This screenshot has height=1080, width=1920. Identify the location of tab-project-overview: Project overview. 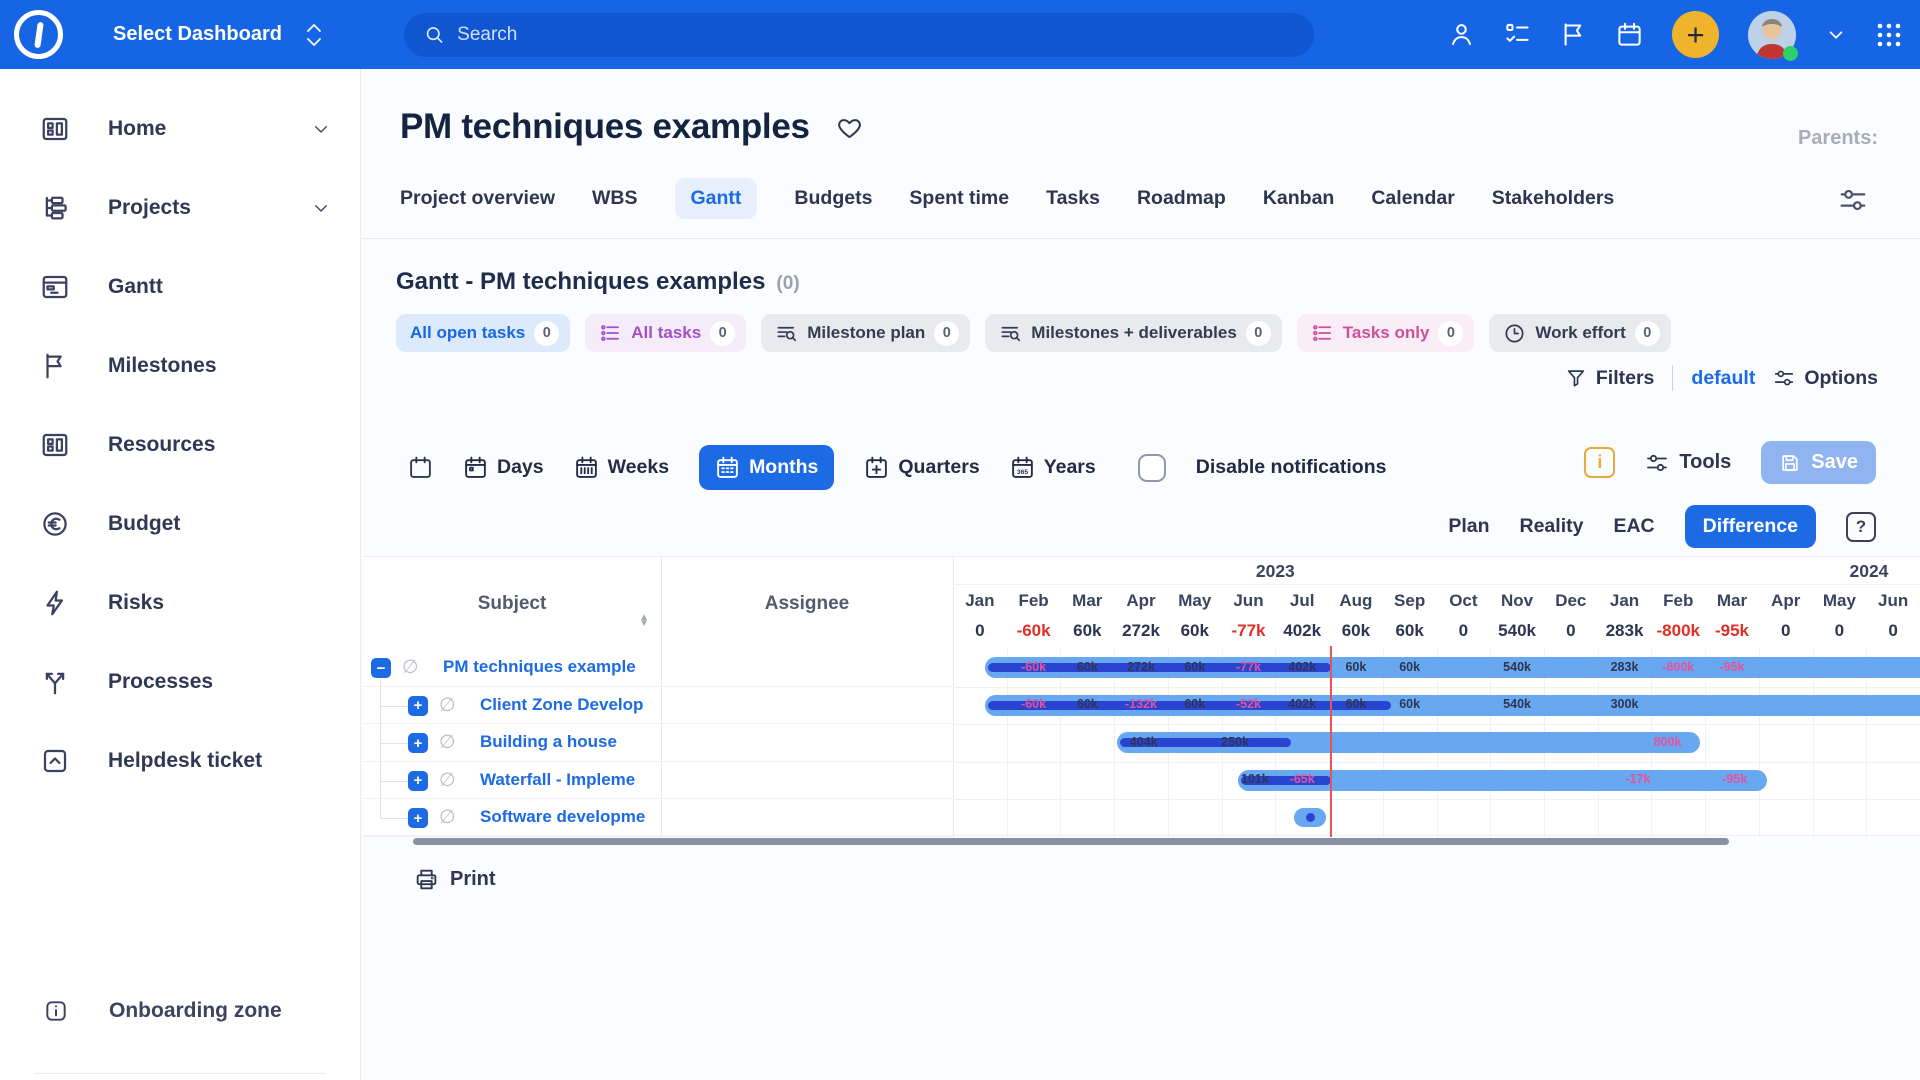
(477, 198).